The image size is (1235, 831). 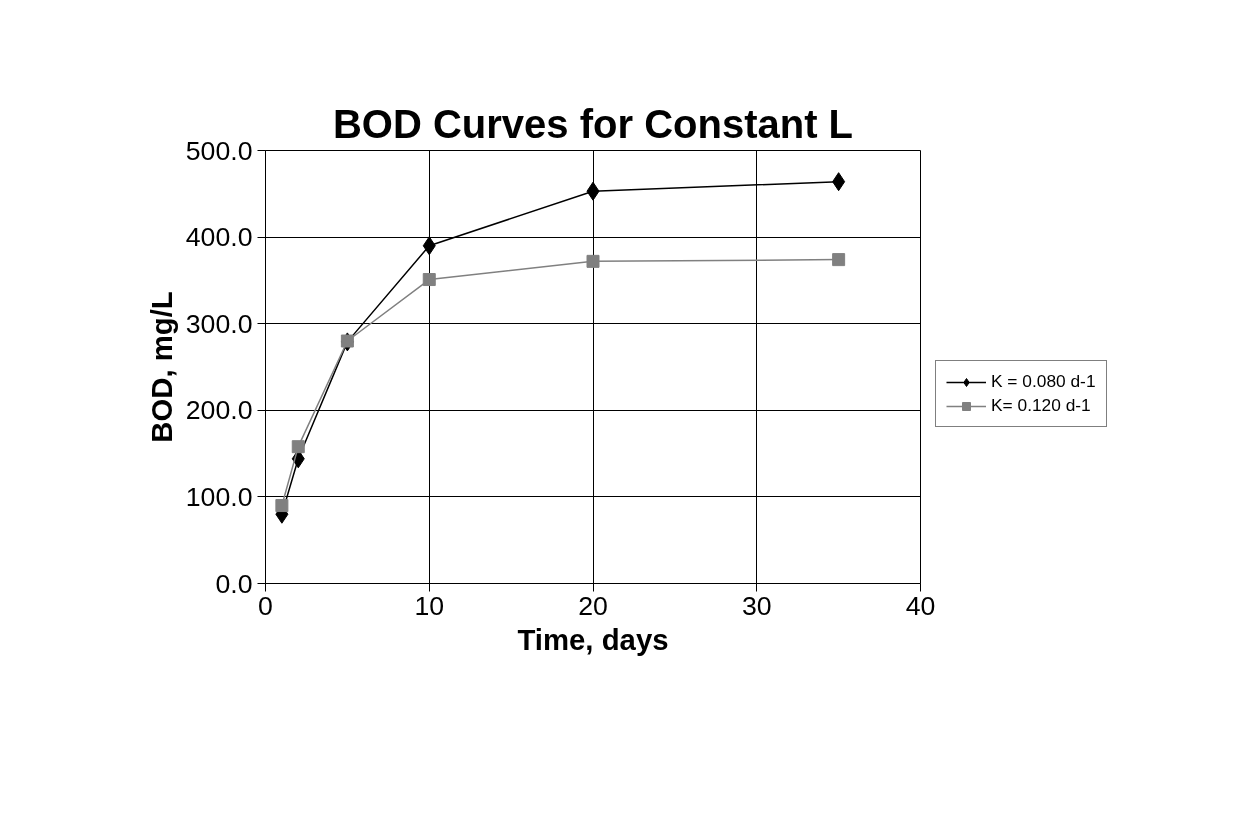 What do you see at coordinates (219, 237) in the screenshot?
I see `y-tick-label: 400.0` at bounding box center [219, 237].